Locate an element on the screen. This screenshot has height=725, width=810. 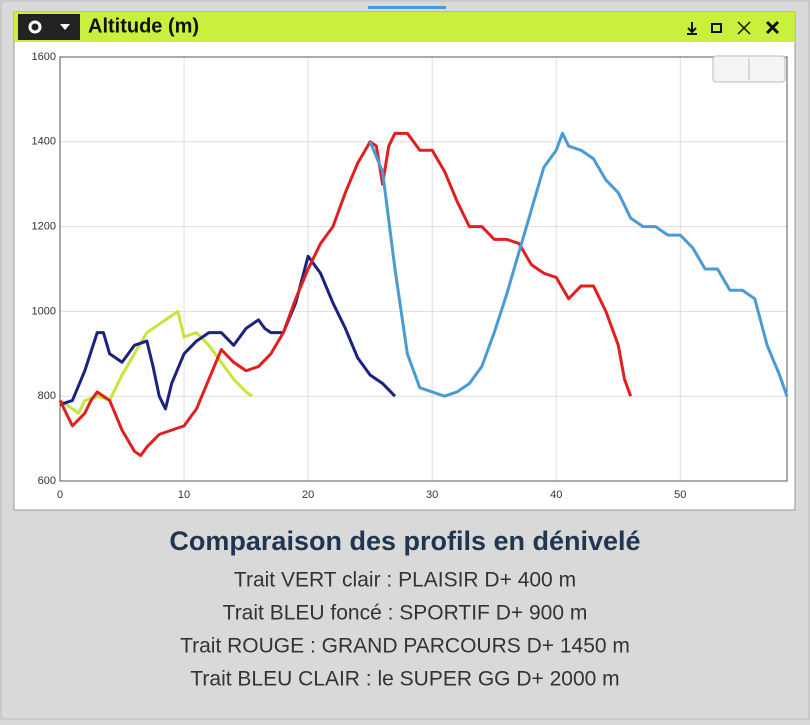
x-tick-label: 10 is located at coordinates (184, 495).